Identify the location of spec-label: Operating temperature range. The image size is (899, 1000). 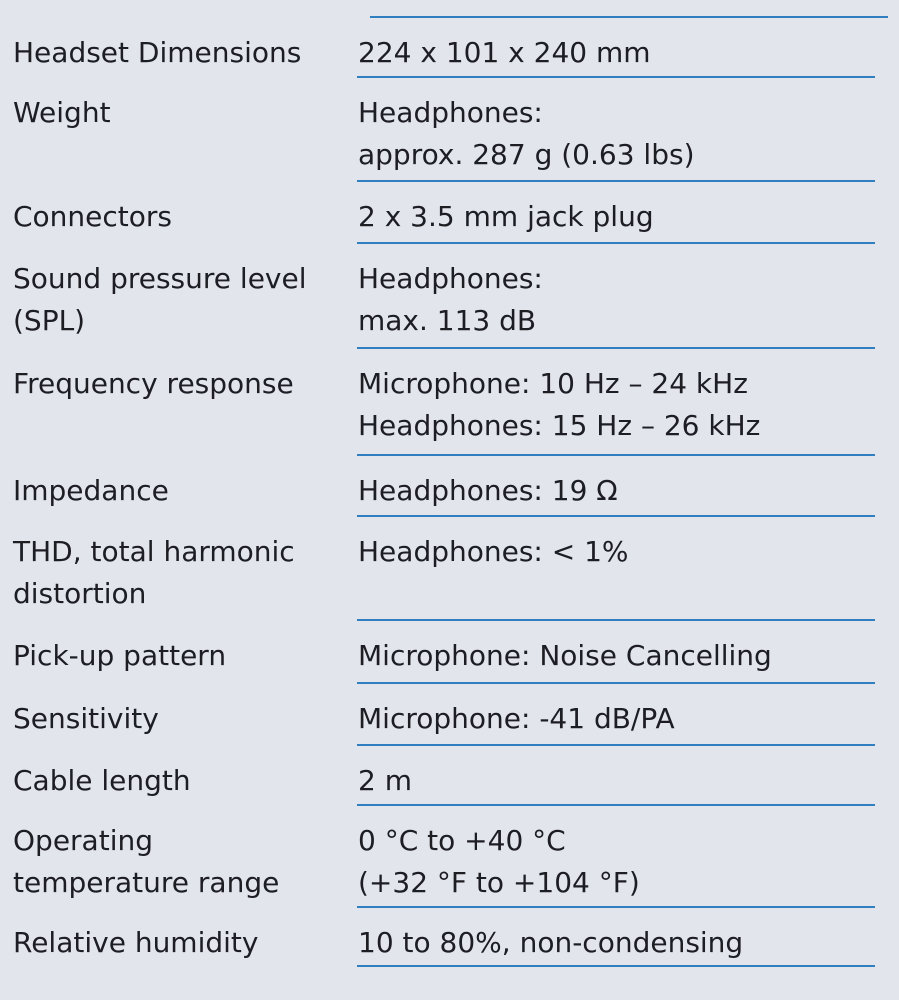
(178, 857).